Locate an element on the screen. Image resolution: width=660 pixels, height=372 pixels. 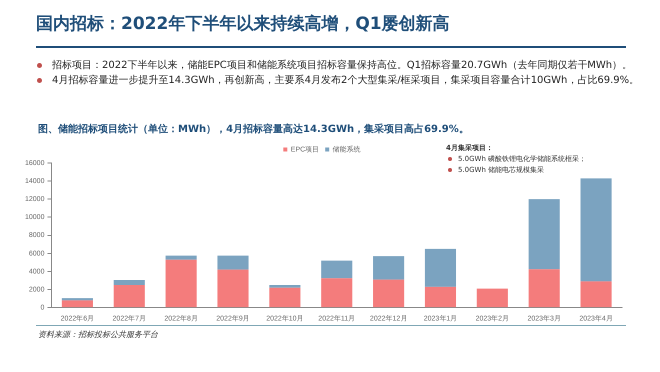
chart-subtitle: 图、储能招标项目统计（单位：MWh），4月招标容量高达14.3GWh，集采项目高占69.9%。 is located at coordinates (253, 129).